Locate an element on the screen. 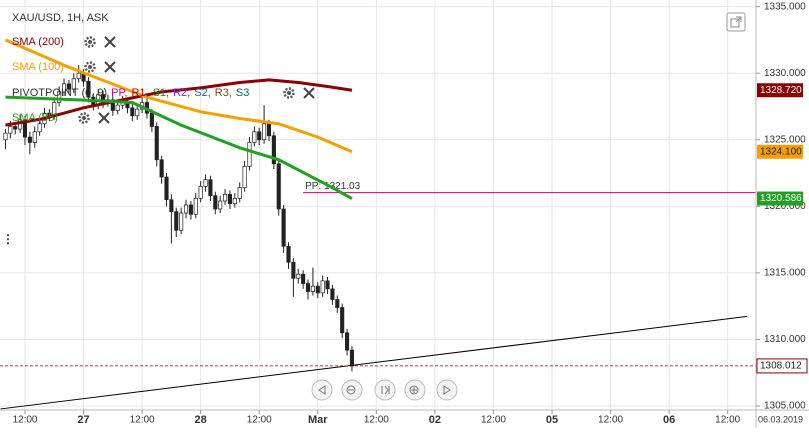 Image resolution: width=809 pixels, height=433 pixels. x-tick-label: 06 is located at coordinates (669, 420).